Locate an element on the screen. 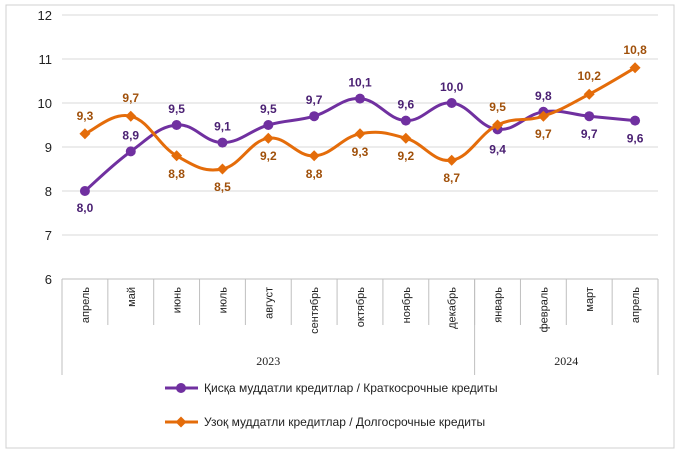  x-tick-label: сентябрь is located at coordinates (315, 310).